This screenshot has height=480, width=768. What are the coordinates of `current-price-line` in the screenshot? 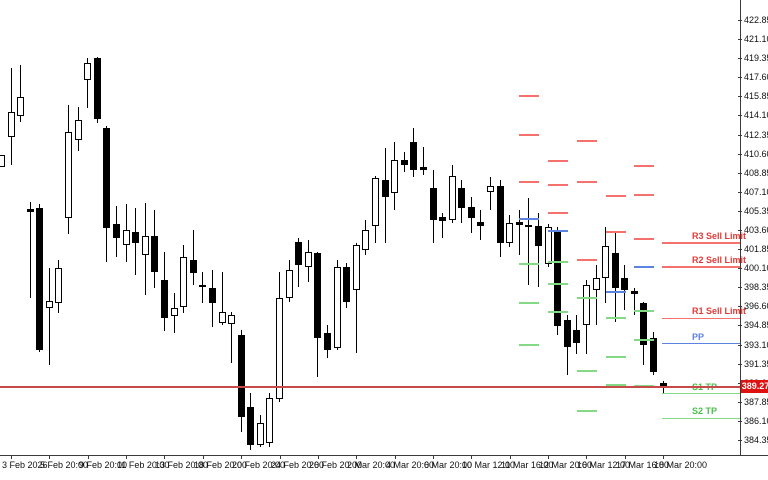 It's located at (370, 387).